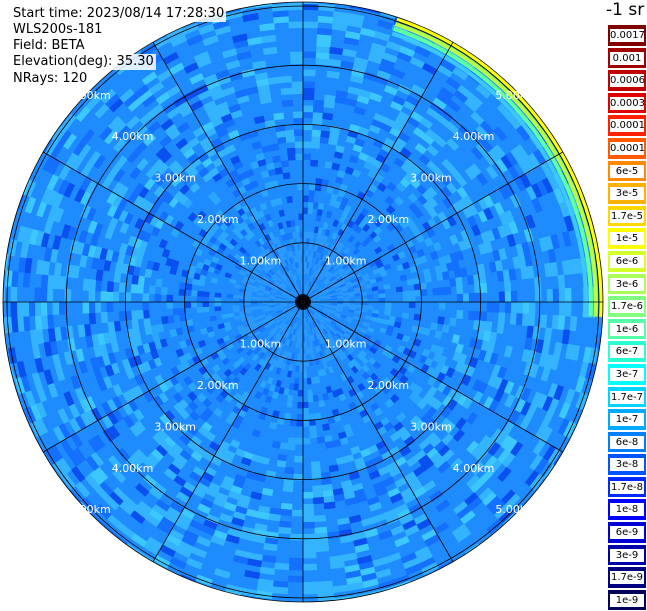 This screenshot has width=647, height=611. I want to click on colorbar-level-label: 3e-9, so click(627, 555).